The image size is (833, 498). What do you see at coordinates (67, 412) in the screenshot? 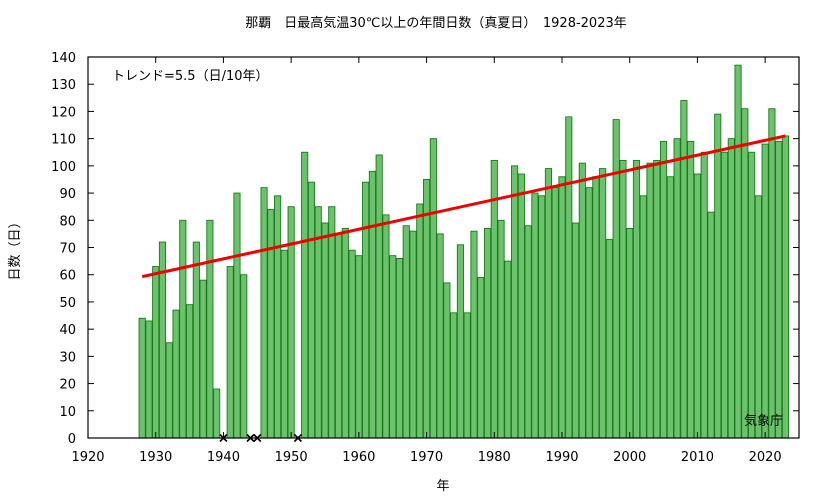
I see `y-tick-label: 10` at bounding box center [67, 412].